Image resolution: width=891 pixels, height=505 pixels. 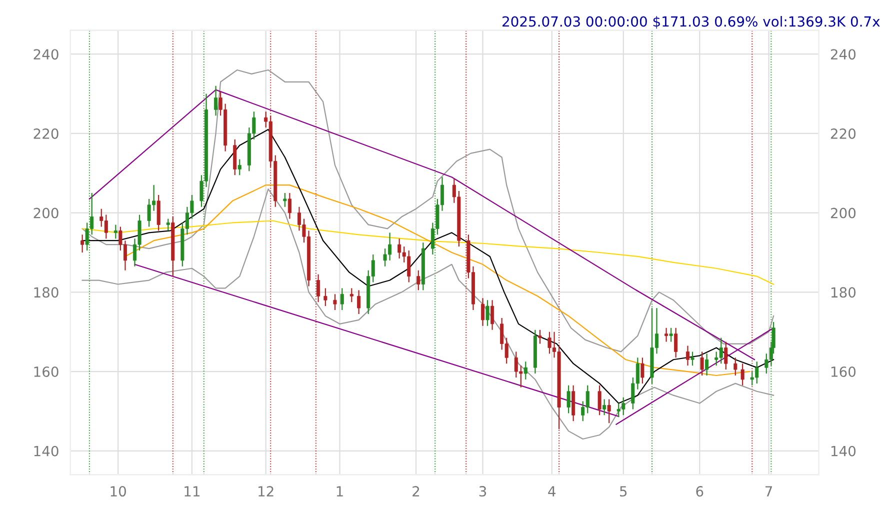 I want to click on x-tick-label: 11, so click(x=192, y=491).